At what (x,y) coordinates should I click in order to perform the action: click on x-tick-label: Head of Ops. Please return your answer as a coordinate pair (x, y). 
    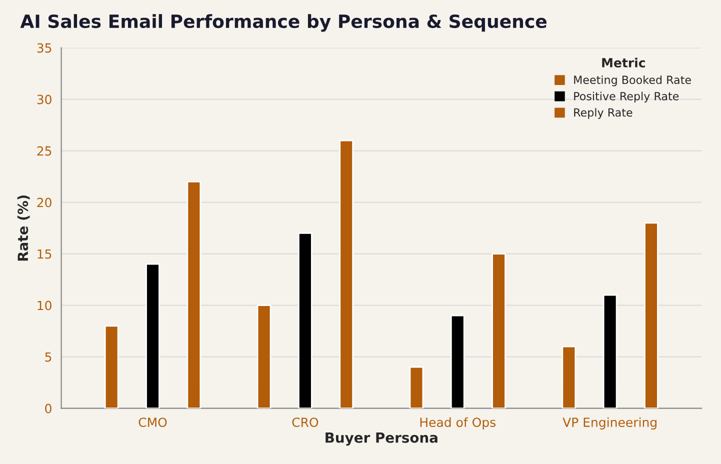
    Looking at the image, I should click on (458, 423).